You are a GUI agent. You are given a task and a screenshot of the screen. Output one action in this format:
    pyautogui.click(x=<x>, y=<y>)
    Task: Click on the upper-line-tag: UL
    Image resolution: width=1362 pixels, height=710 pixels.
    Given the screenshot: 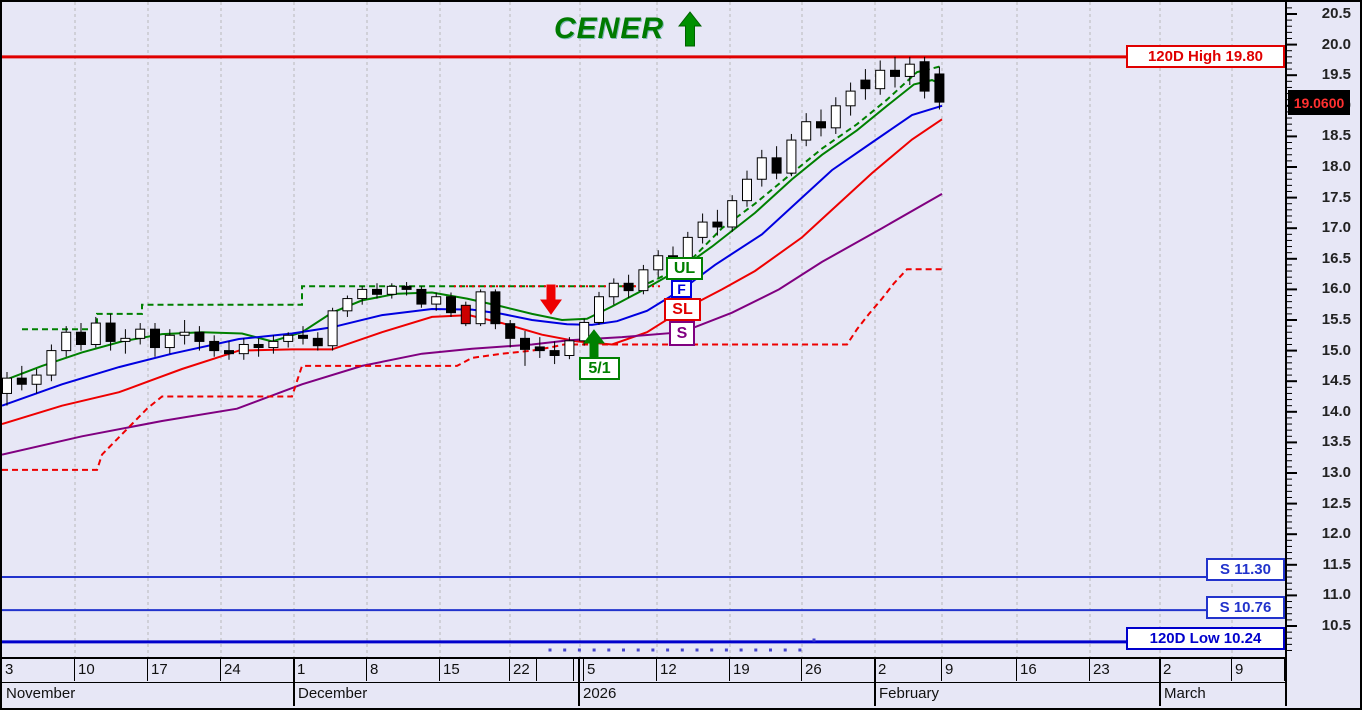 What is the action you would take?
    pyautogui.click(x=684, y=268)
    